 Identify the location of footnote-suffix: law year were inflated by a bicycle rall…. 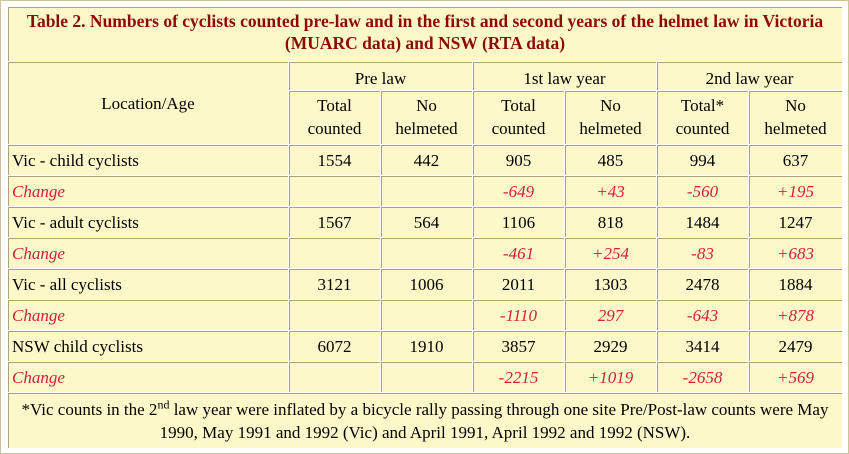
(494, 421).